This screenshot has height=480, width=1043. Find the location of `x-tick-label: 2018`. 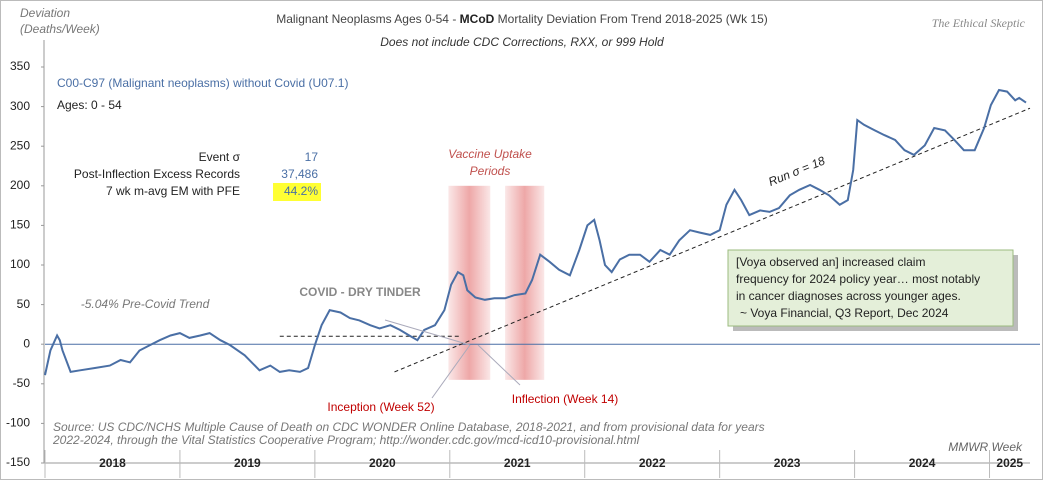

x-tick-label: 2018 is located at coordinates (112, 463).